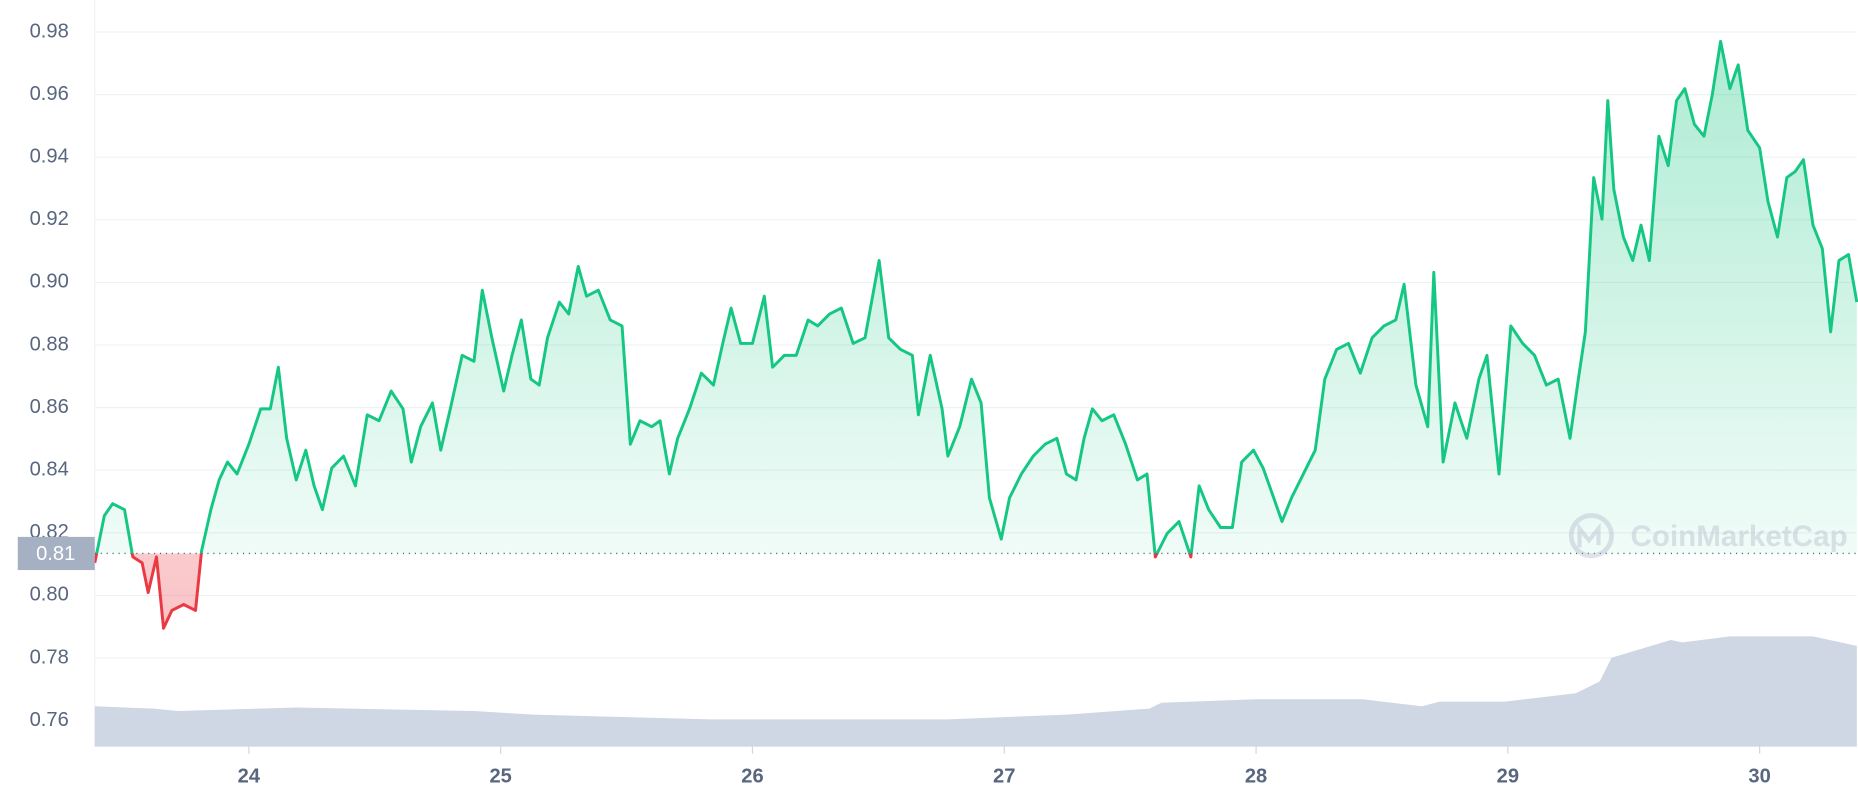  I want to click on x-tick-label: 29, so click(1508, 777).